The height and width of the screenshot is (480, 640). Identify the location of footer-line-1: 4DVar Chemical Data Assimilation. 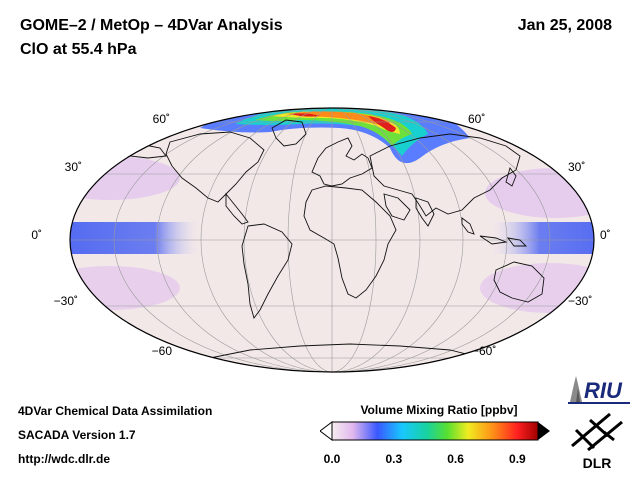
(115, 411).